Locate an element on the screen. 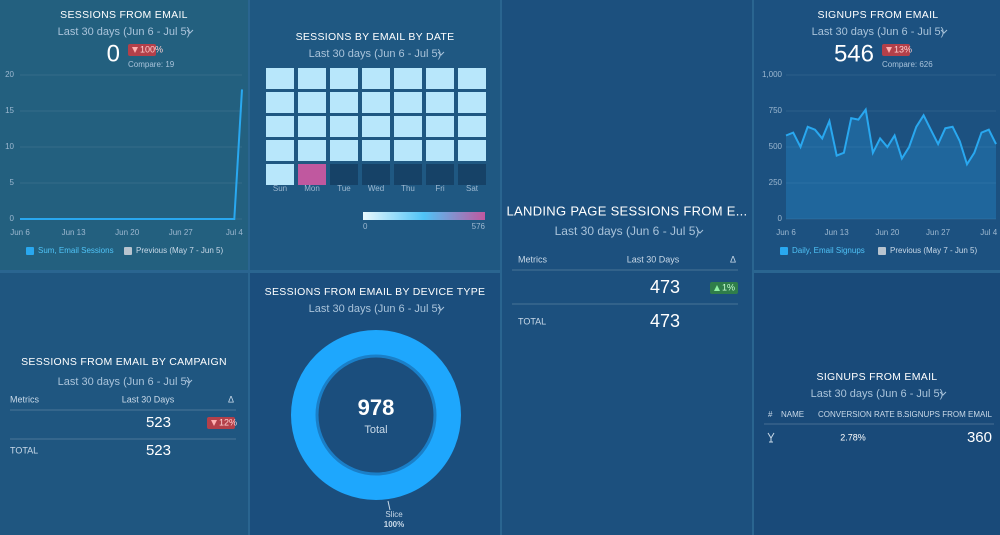 This screenshot has height=535, width=1000. column-header: # is located at coordinates (770, 414).